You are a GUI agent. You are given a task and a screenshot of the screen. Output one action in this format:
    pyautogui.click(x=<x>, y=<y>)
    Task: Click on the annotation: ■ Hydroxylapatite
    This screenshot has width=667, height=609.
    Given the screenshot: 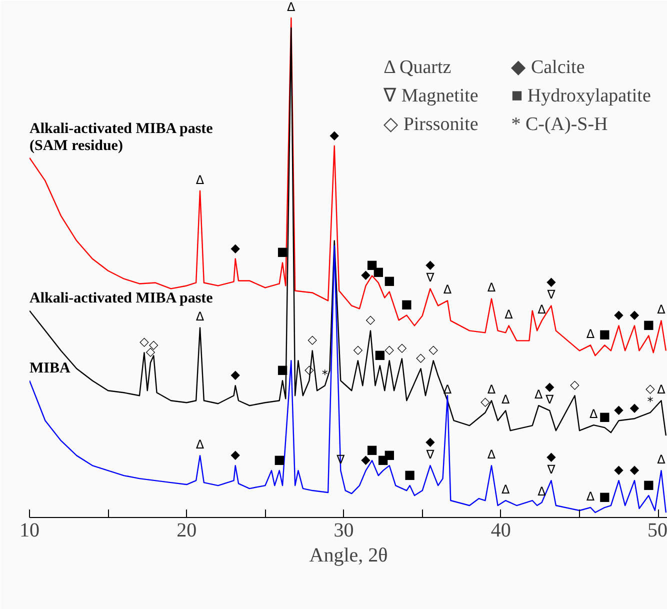 What is the action you would take?
    pyautogui.click(x=581, y=96)
    